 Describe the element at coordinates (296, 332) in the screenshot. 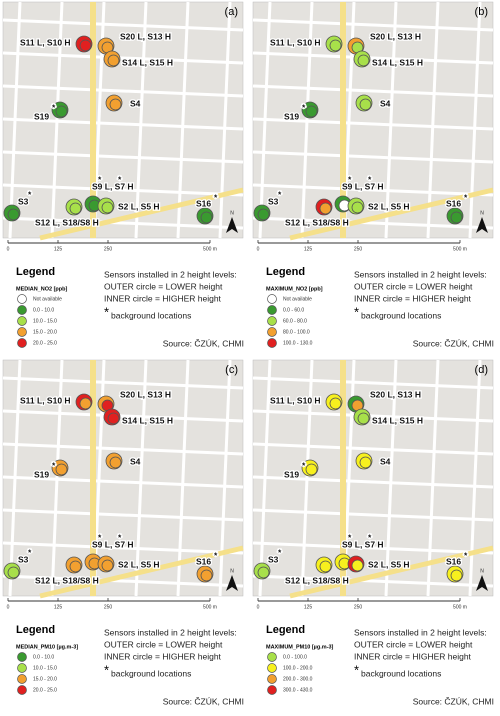

I see `legend-label: 80.0 - 100.0` at that location.